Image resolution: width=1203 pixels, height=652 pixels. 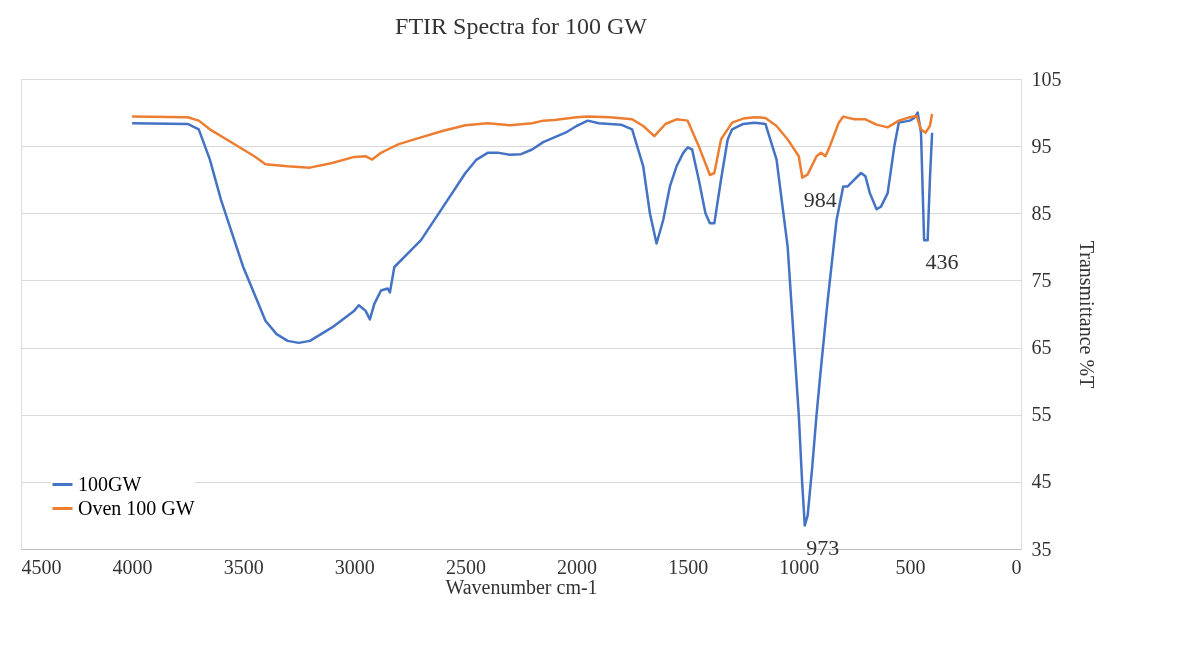 What do you see at coordinates (136, 507) in the screenshot?
I see `legend-label: Oven 100 GW` at bounding box center [136, 507].